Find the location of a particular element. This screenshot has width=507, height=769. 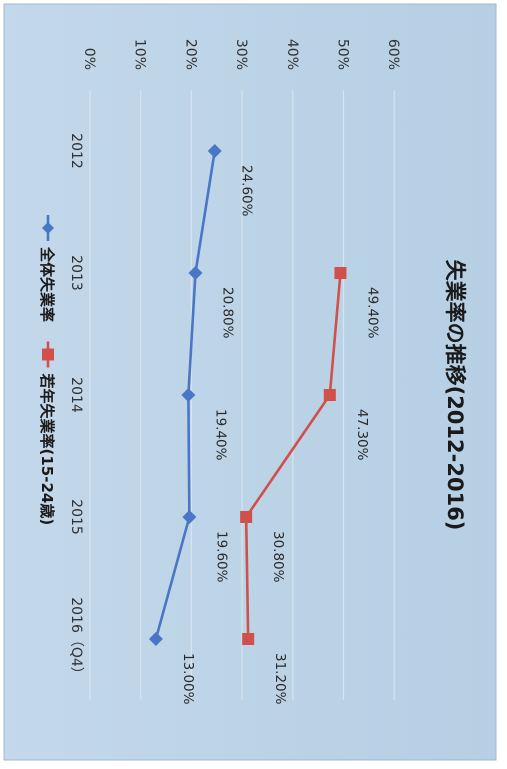

data-label: 19.60% is located at coordinates (221, 557).